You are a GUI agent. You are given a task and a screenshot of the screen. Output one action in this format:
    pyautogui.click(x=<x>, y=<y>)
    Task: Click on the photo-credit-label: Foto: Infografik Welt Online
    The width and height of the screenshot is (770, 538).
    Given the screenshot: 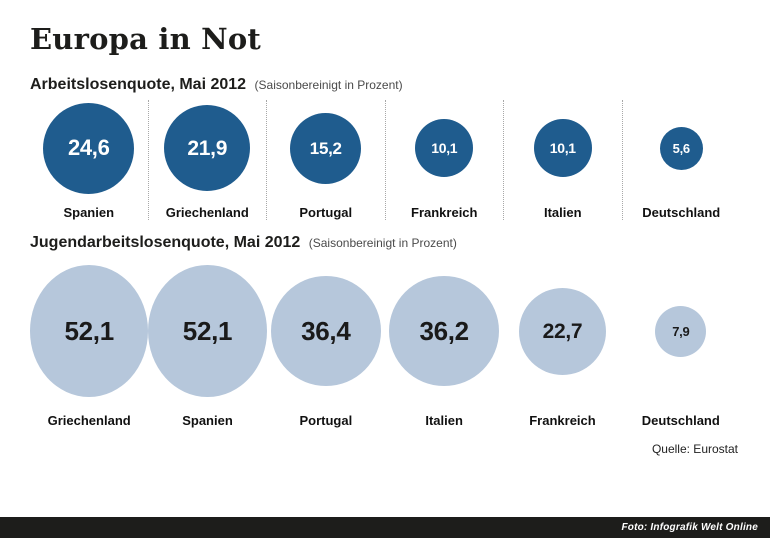 What is the action you would take?
    pyautogui.click(x=689, y=527)
    